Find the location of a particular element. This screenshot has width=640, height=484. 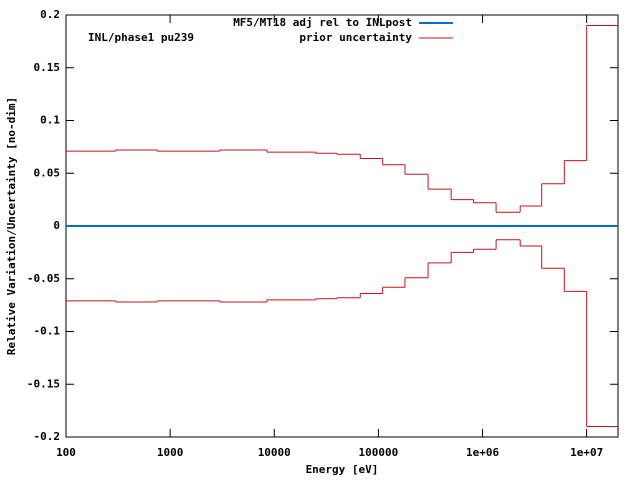

x-tick-label: 10000 is located at coordinates (274, 452).